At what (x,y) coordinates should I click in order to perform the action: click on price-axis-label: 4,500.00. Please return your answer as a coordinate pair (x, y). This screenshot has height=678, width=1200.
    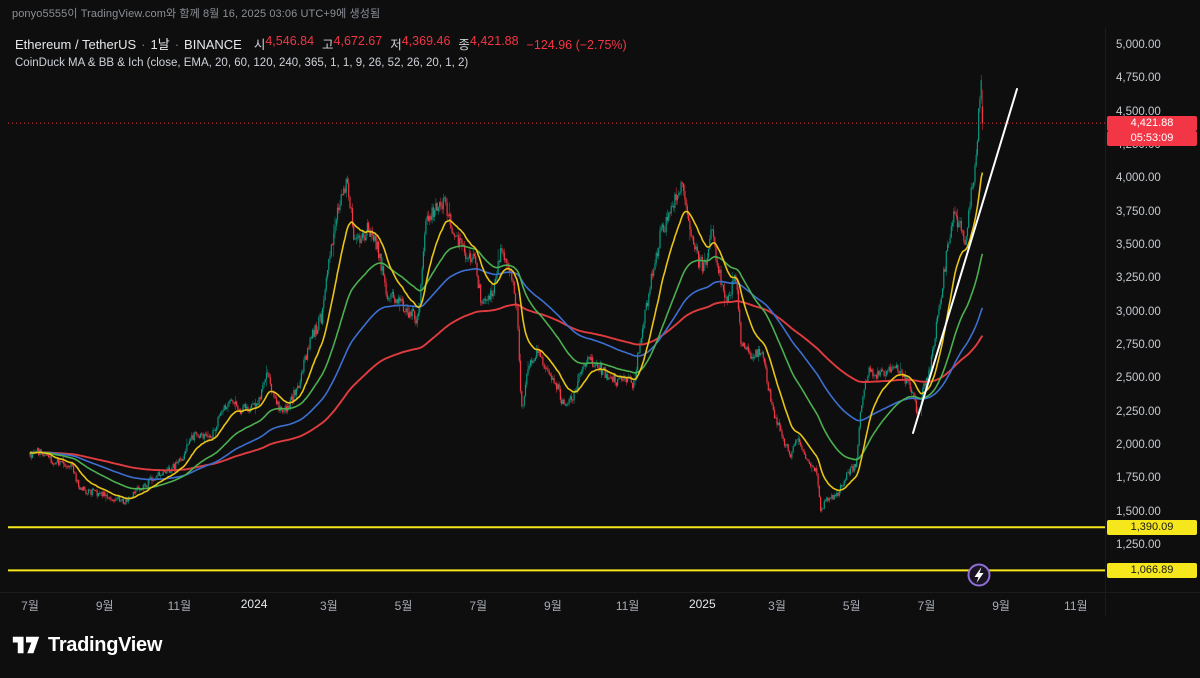
    Looking at the image, I should click on (1138, 111).